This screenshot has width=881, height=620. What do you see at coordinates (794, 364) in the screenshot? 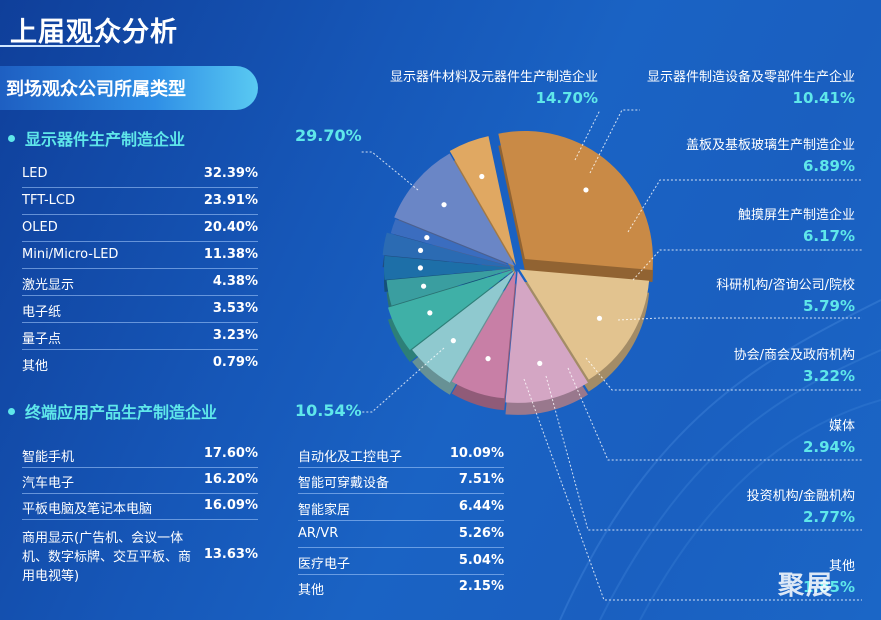
I see `pie-label: 协会/商会及政府机构 3.22%` at bounding box center [794, 364].